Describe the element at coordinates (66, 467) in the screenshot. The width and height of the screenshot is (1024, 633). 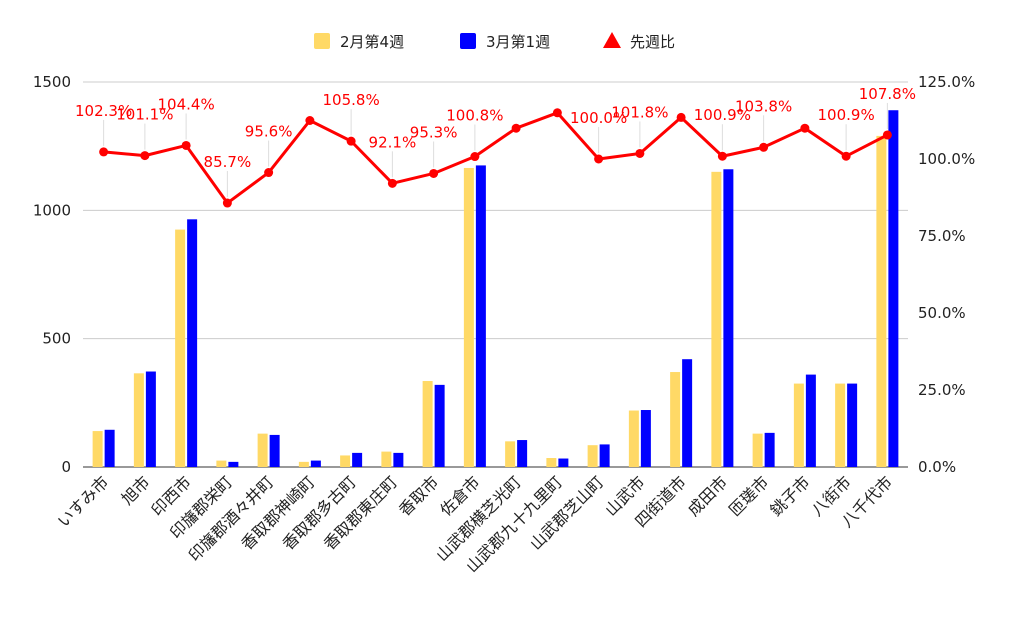
I see `y-left-tick-label: 0` at that location.